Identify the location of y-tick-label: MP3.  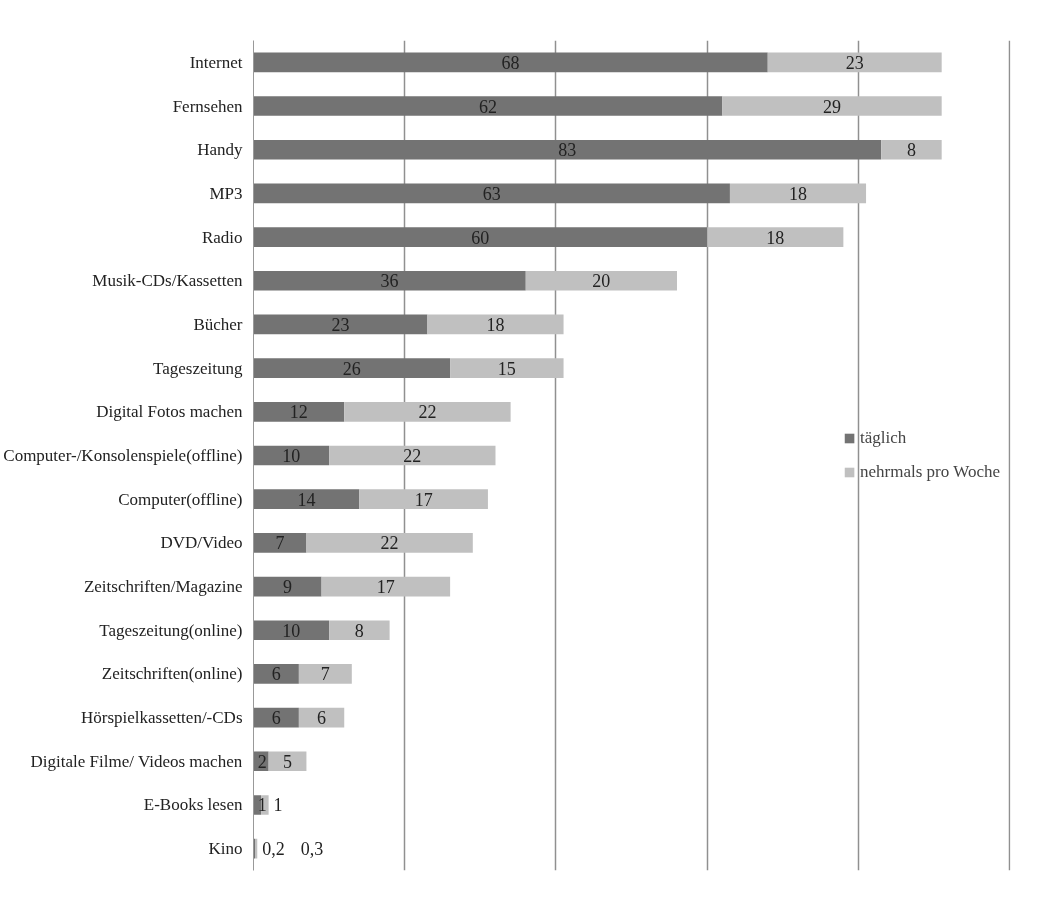
(226, 193).